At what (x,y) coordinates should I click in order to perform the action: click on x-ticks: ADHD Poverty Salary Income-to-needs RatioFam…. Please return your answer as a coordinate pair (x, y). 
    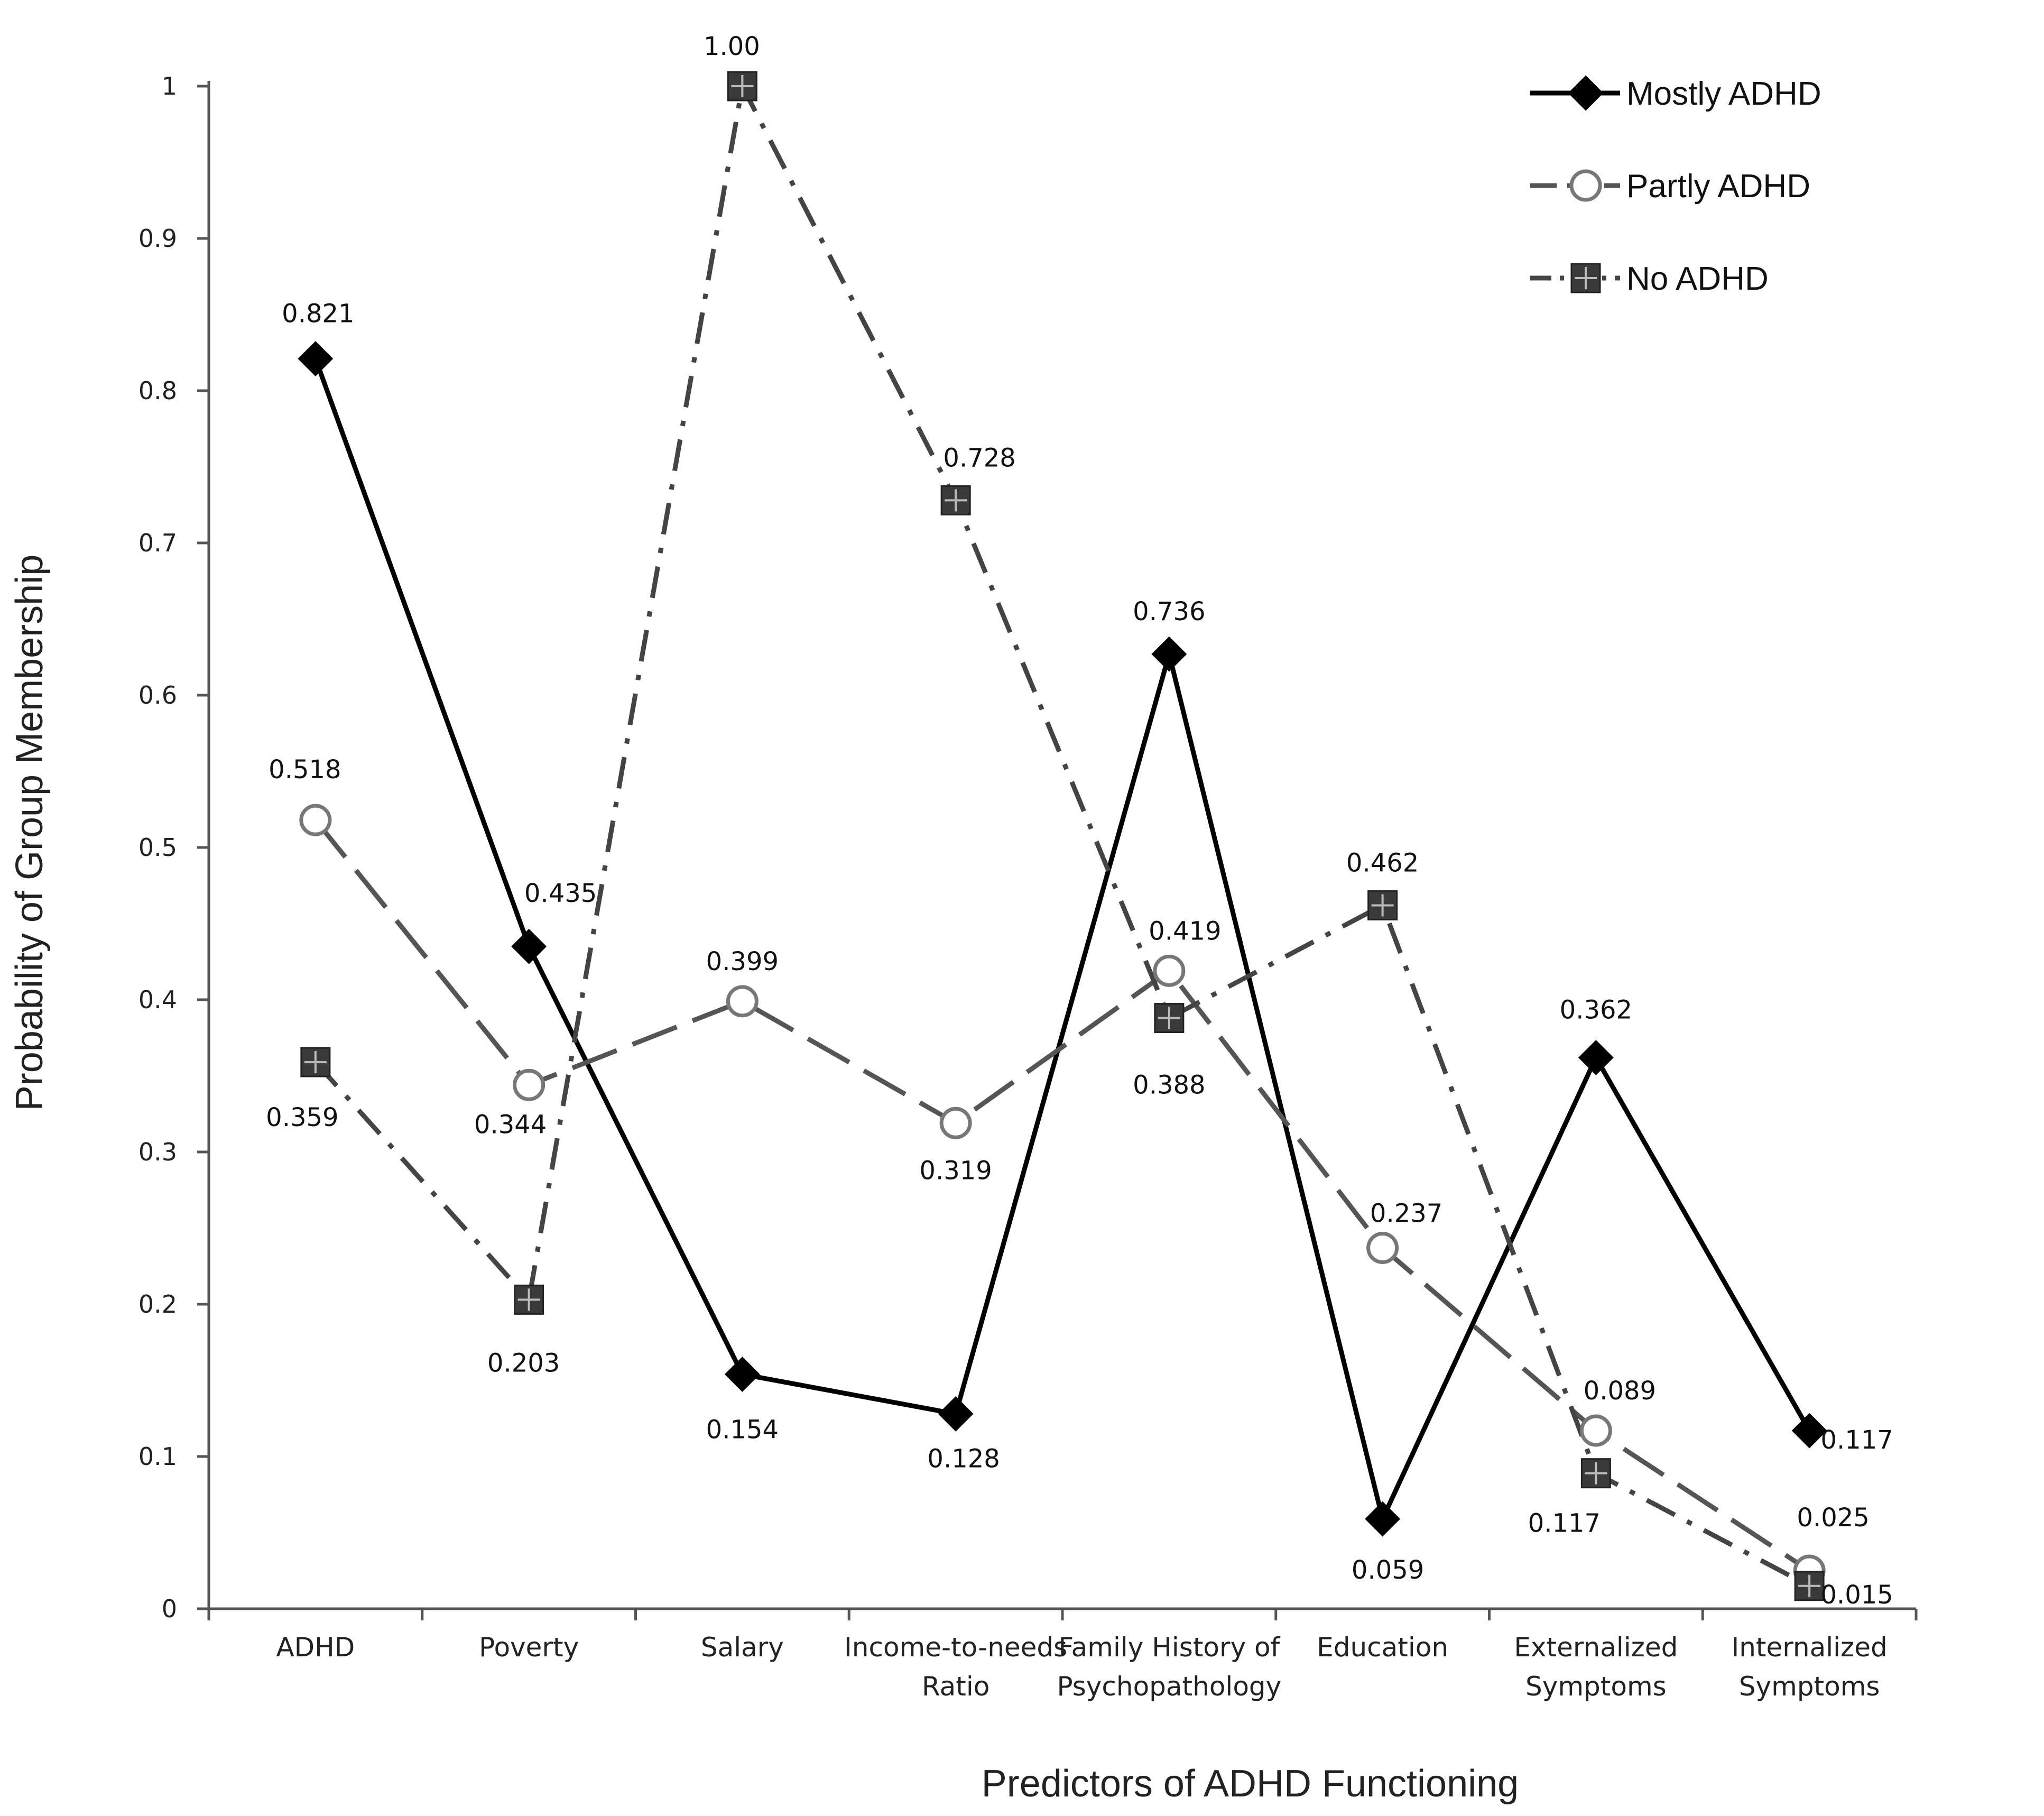
    Looking at the image, I should click on (1062, 1655).